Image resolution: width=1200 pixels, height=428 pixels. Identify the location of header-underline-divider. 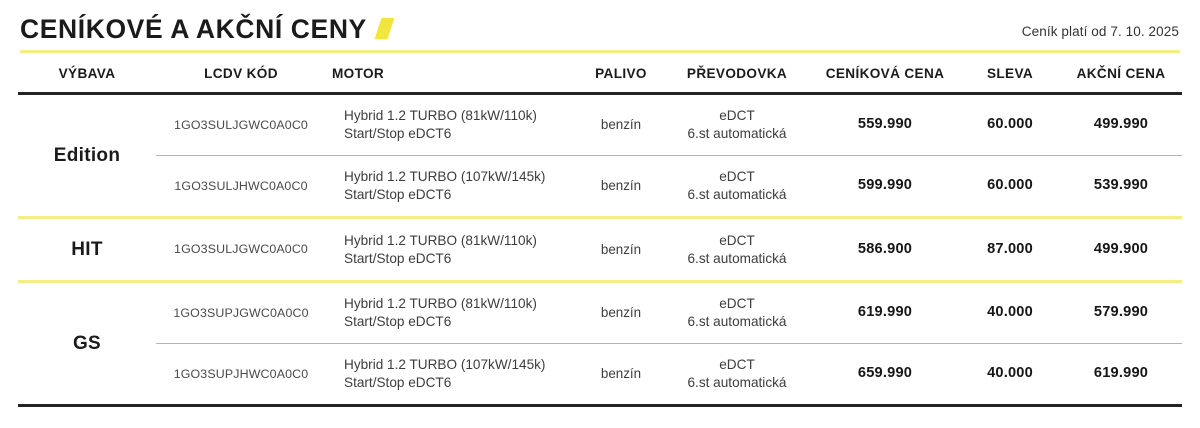
(600, 51).